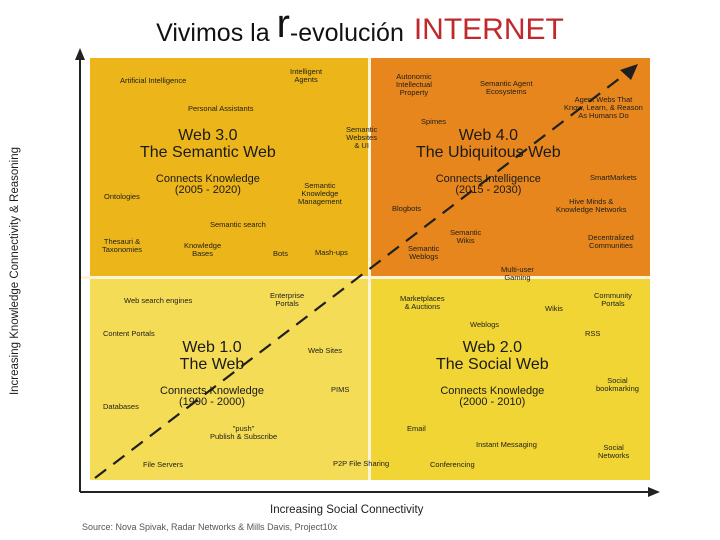  Describe the element at coordinates (591, 205) in the screenshot. I see `tag-hive-minds: Hive Minds & Knowledge Networks` at that location.